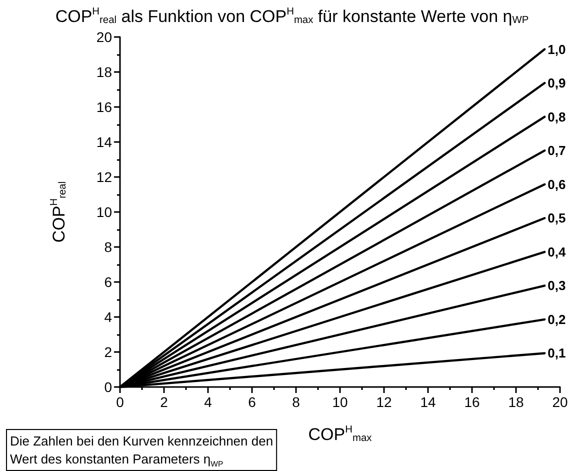 Image resolution: width=584 pixels, height=471 pixels. Describe the element at coordinates (557, 286) in the screenshot. I see `series-label: 0,3` at that location.